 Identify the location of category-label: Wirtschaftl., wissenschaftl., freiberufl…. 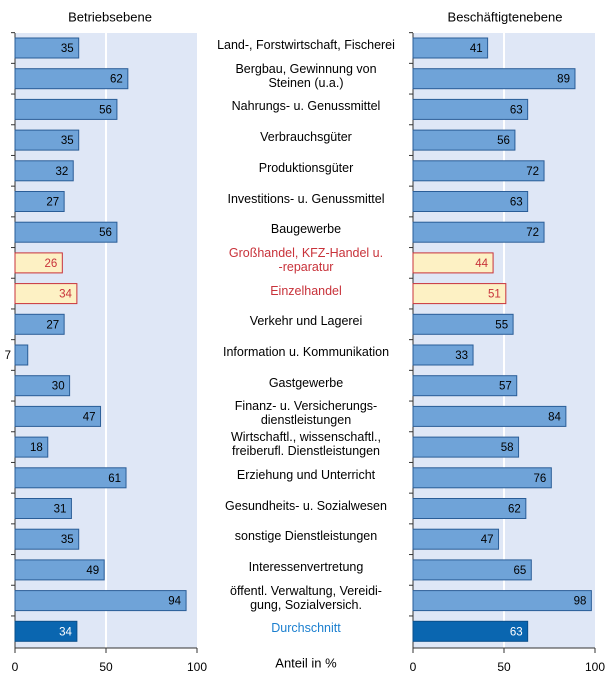
(306, 444).